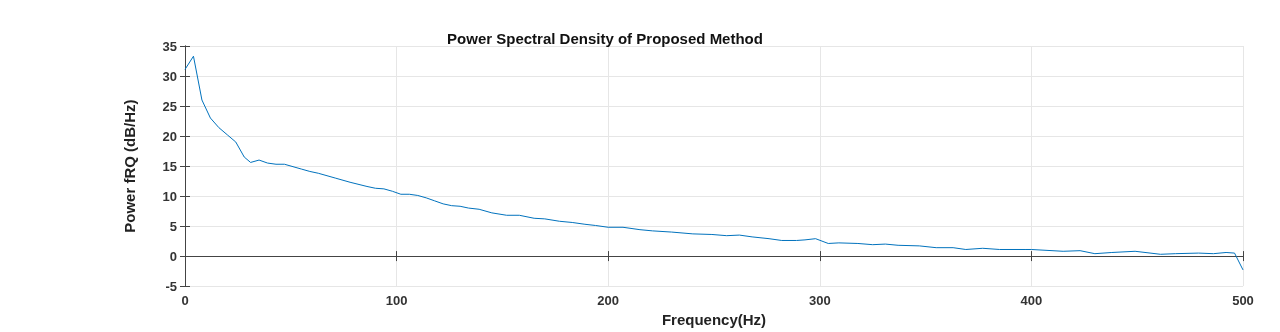  I want to click on y-tick-label: -5, so click(171, 286).